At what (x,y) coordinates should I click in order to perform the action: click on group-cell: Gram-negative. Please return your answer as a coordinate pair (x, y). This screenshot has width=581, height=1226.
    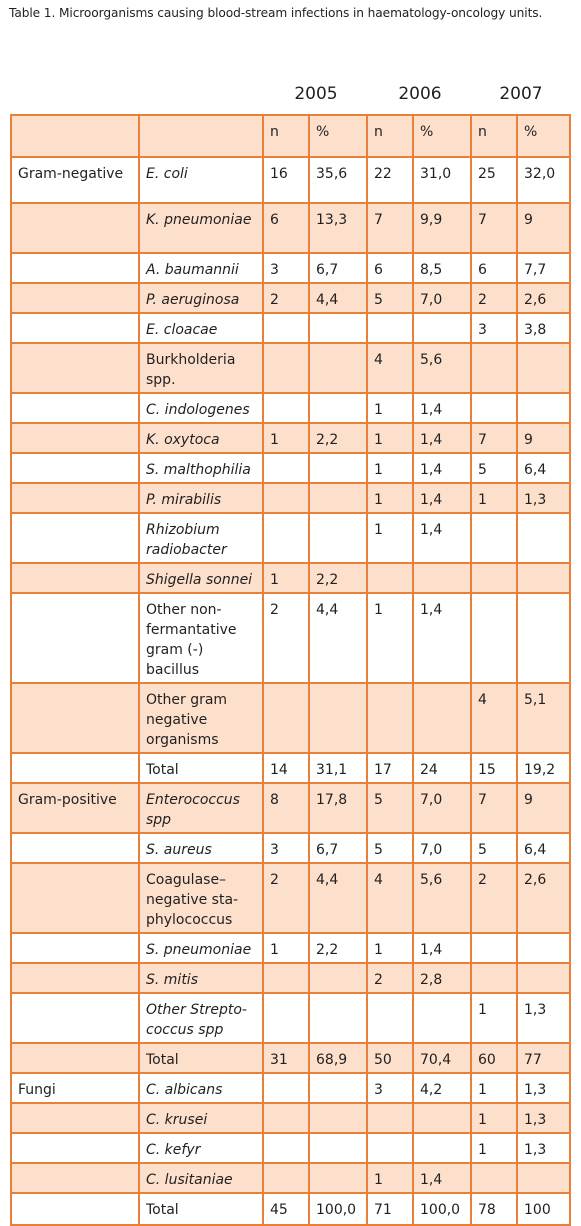
    Looking at the image, I should click on (75, 180).